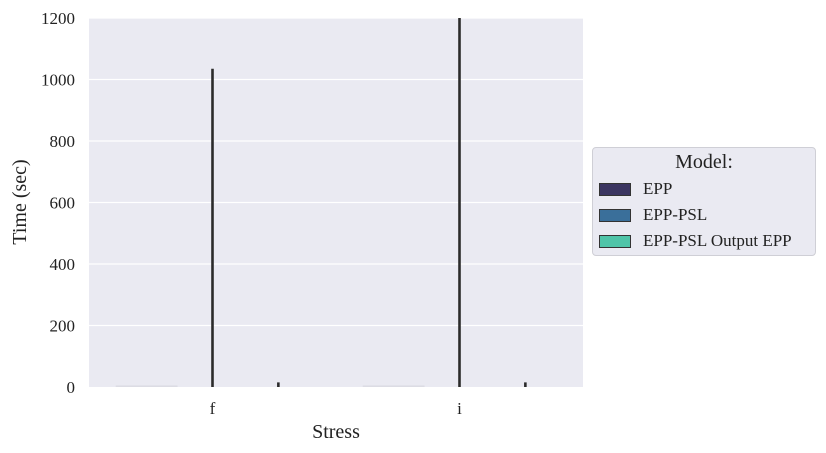 This screenshot has width=826, height=453. I want to click on y-tick-label: 1000, so click(58, 80).